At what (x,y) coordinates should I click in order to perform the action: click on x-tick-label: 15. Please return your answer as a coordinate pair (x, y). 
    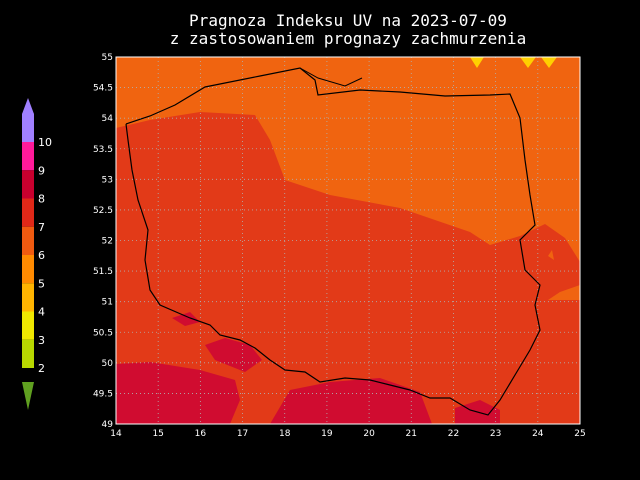
    Looking at the image, I should click on (157, 434).